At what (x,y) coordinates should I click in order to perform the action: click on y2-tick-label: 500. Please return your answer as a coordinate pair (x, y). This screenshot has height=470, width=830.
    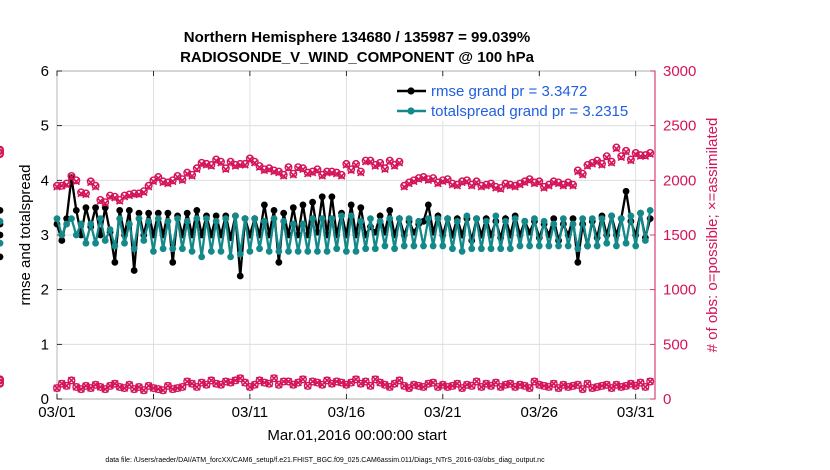
    Looking at the image, I should click on (675, 344).